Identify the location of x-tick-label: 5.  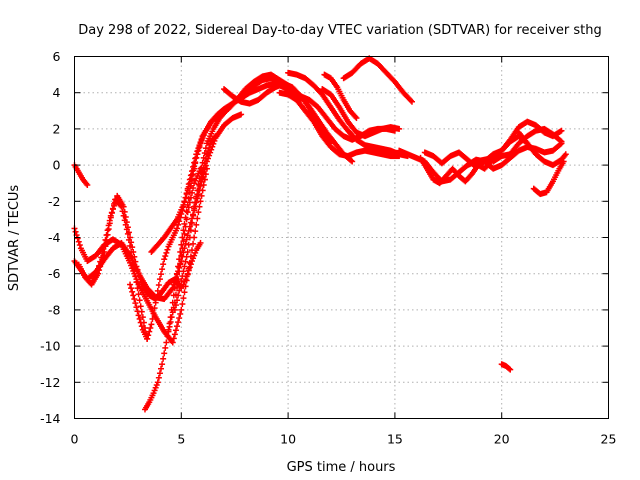
(181, 439).